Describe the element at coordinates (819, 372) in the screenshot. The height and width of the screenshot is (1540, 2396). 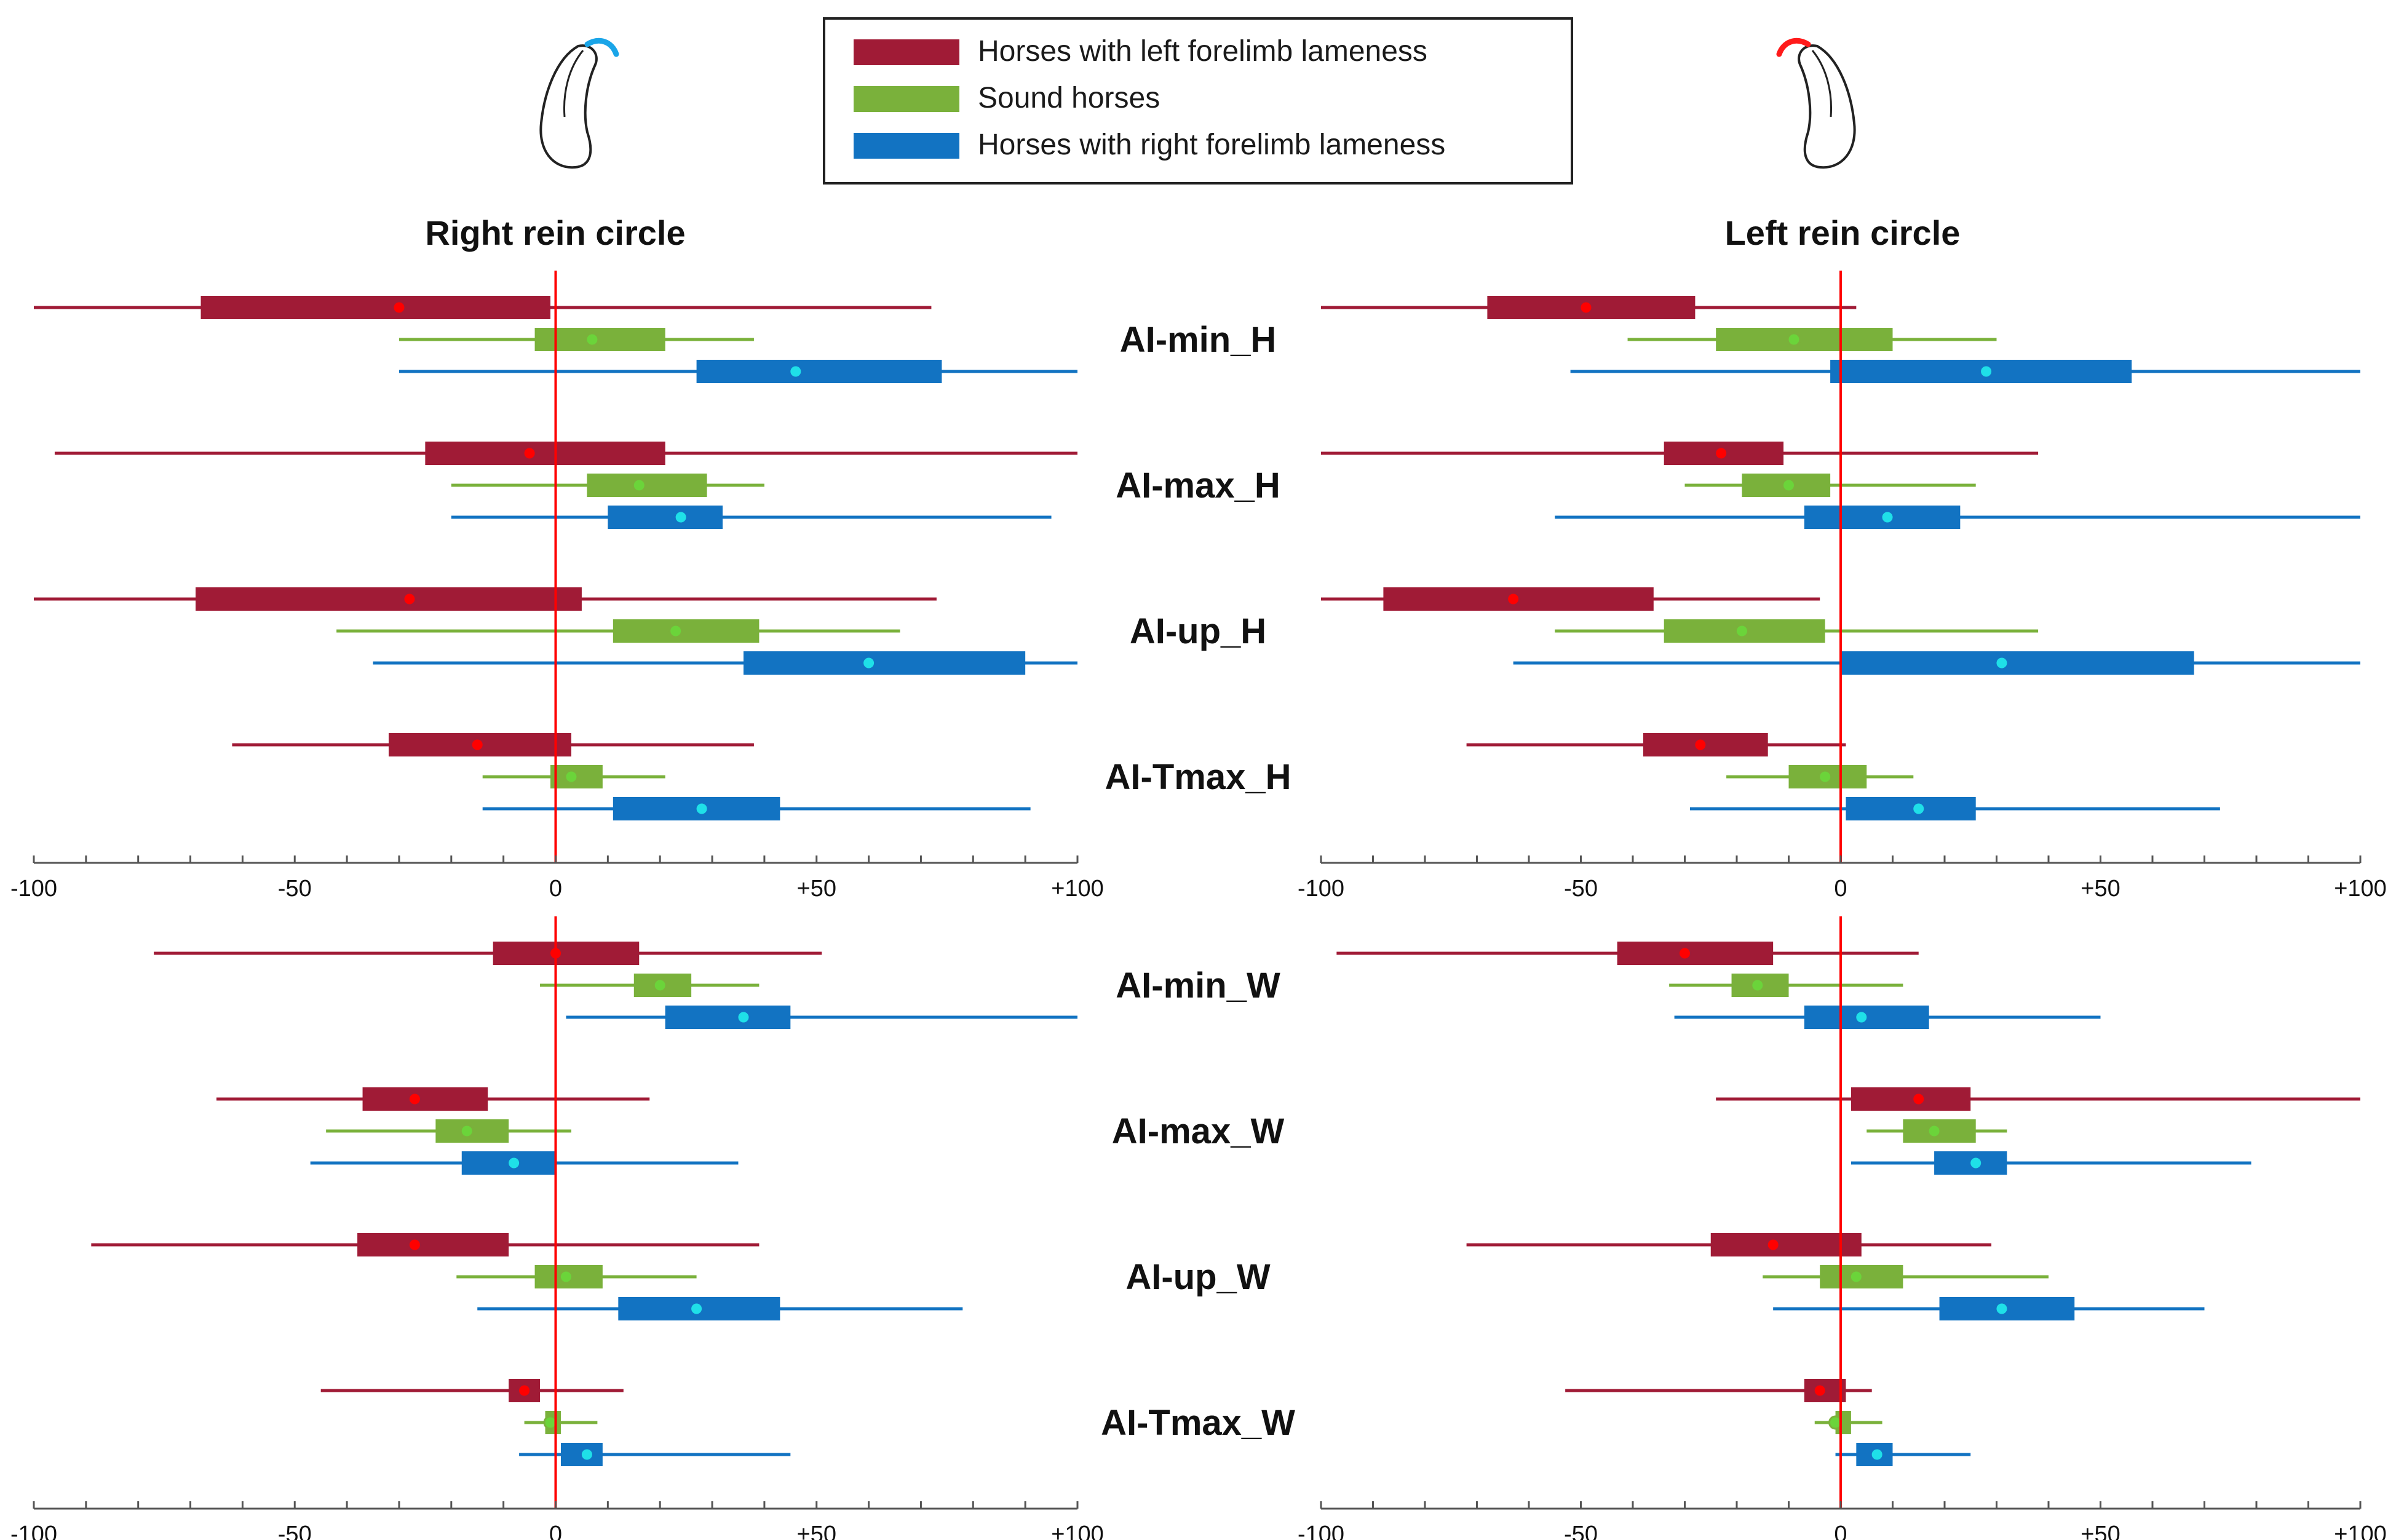
I see `iqr-box-right-rein-ai-min-h-right` at that location.